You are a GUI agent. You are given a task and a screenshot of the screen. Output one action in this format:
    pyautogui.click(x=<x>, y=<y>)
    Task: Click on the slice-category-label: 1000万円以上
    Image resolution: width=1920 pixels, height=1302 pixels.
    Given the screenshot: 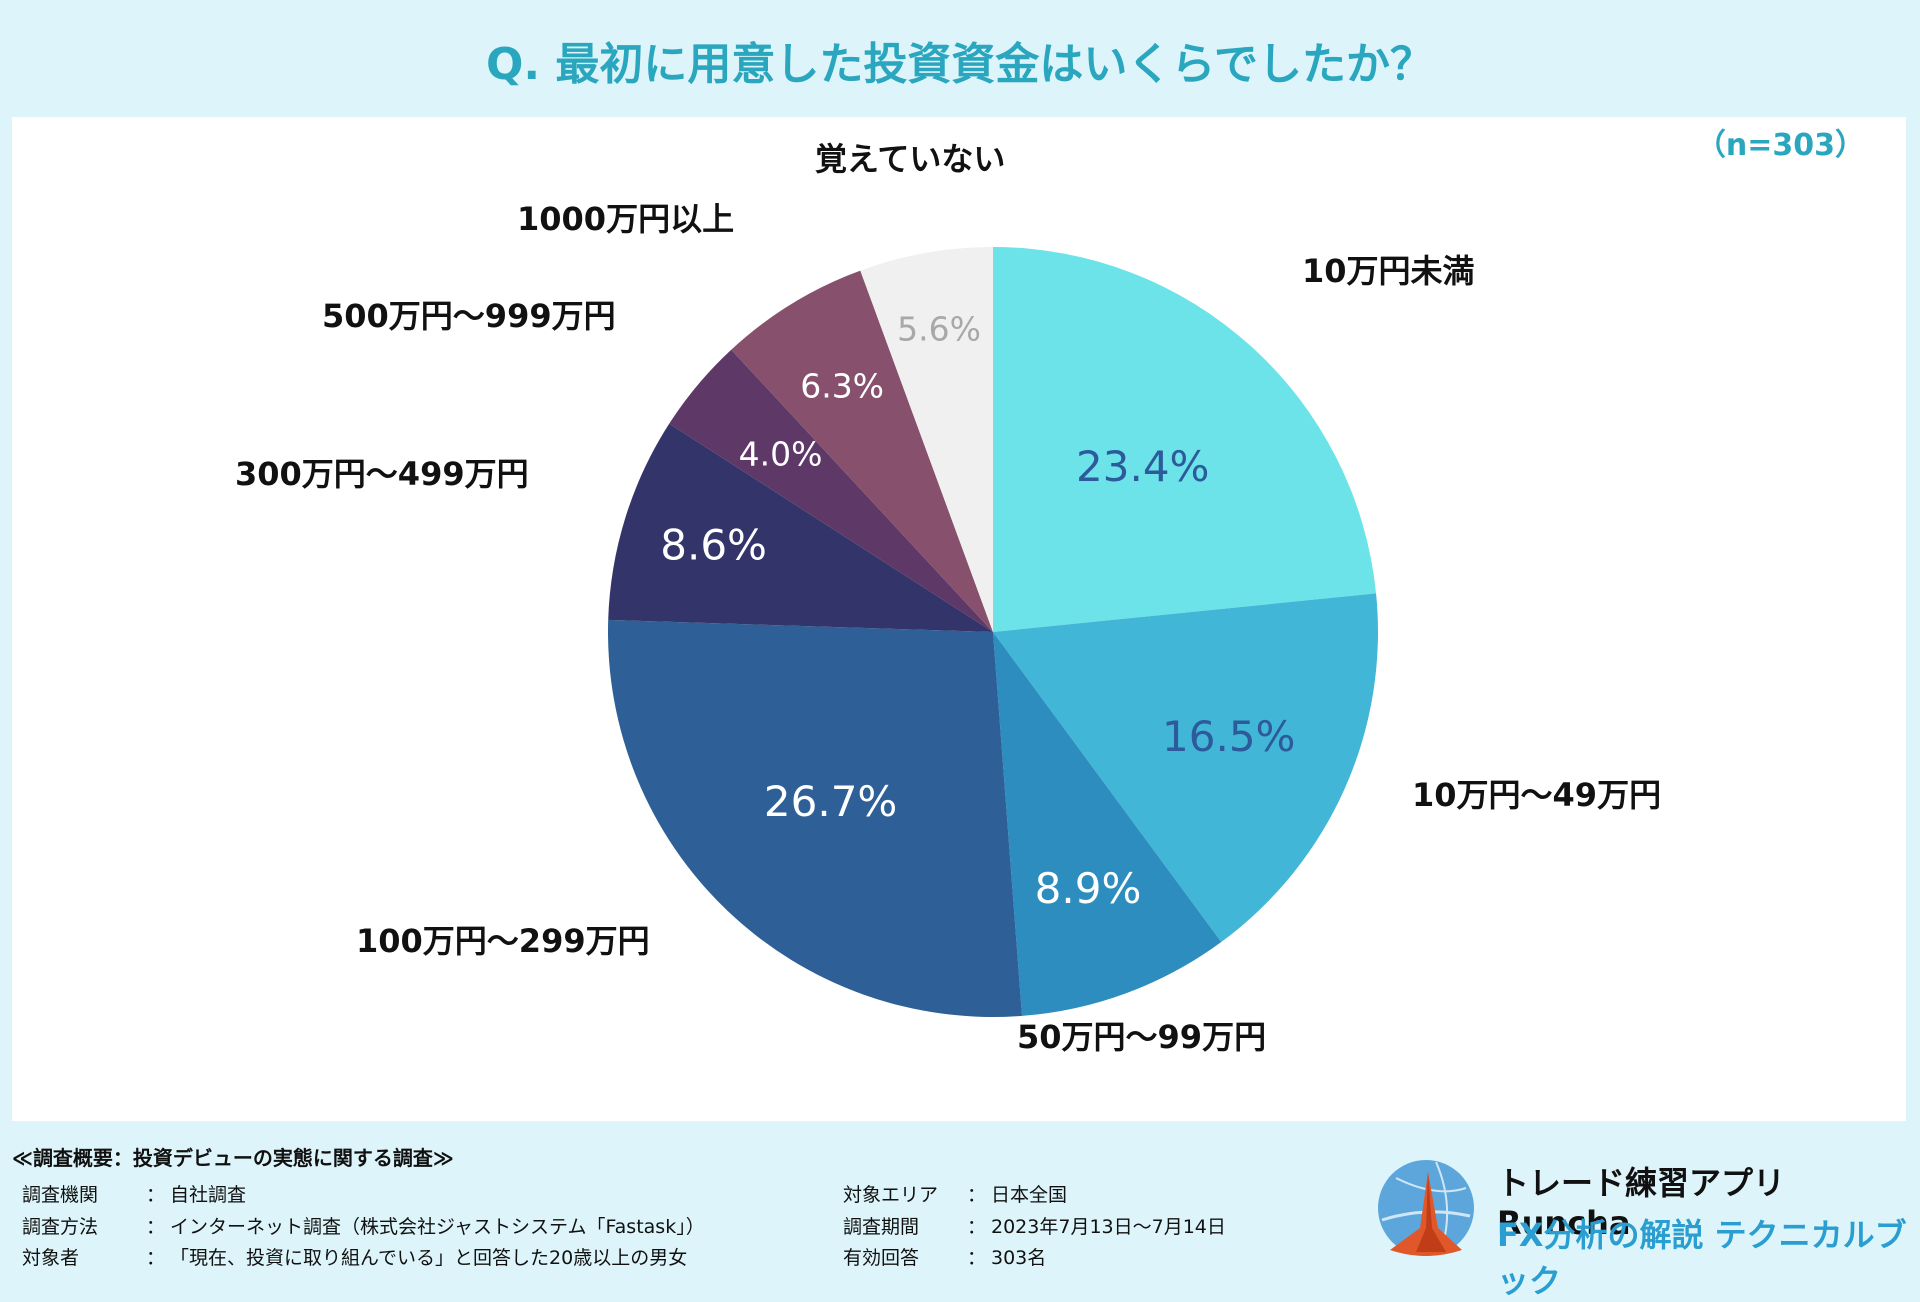 What is the action you would take?
    pyautogui.click(x=625, y=219)
    